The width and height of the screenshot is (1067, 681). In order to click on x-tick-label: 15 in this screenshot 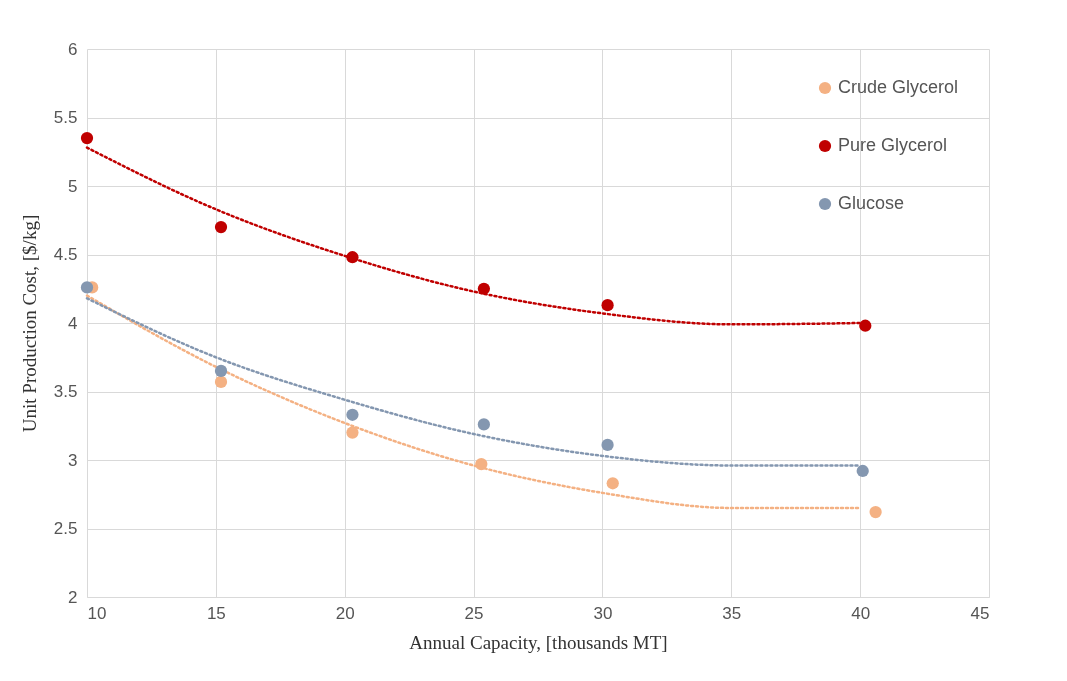, I will do `click(216, 613)`.